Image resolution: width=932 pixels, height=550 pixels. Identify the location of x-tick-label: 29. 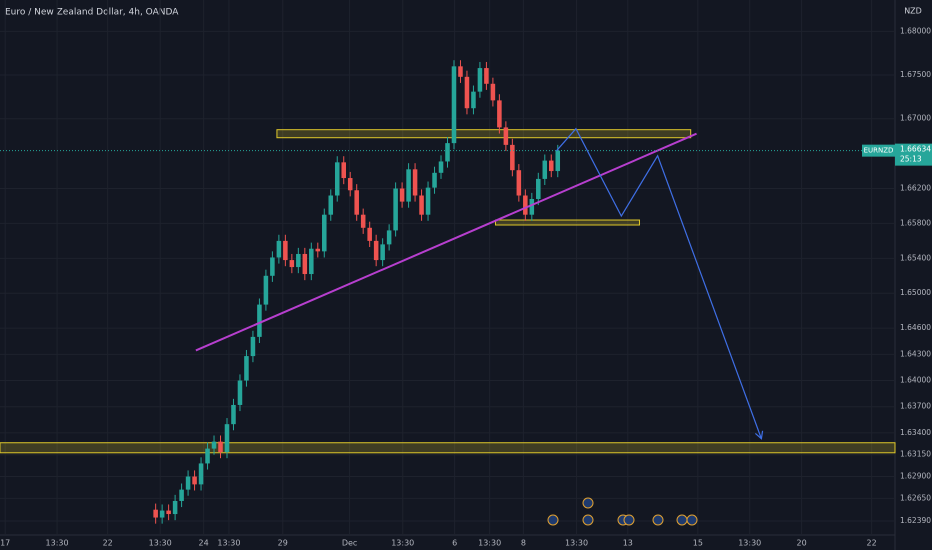
(283, 543).